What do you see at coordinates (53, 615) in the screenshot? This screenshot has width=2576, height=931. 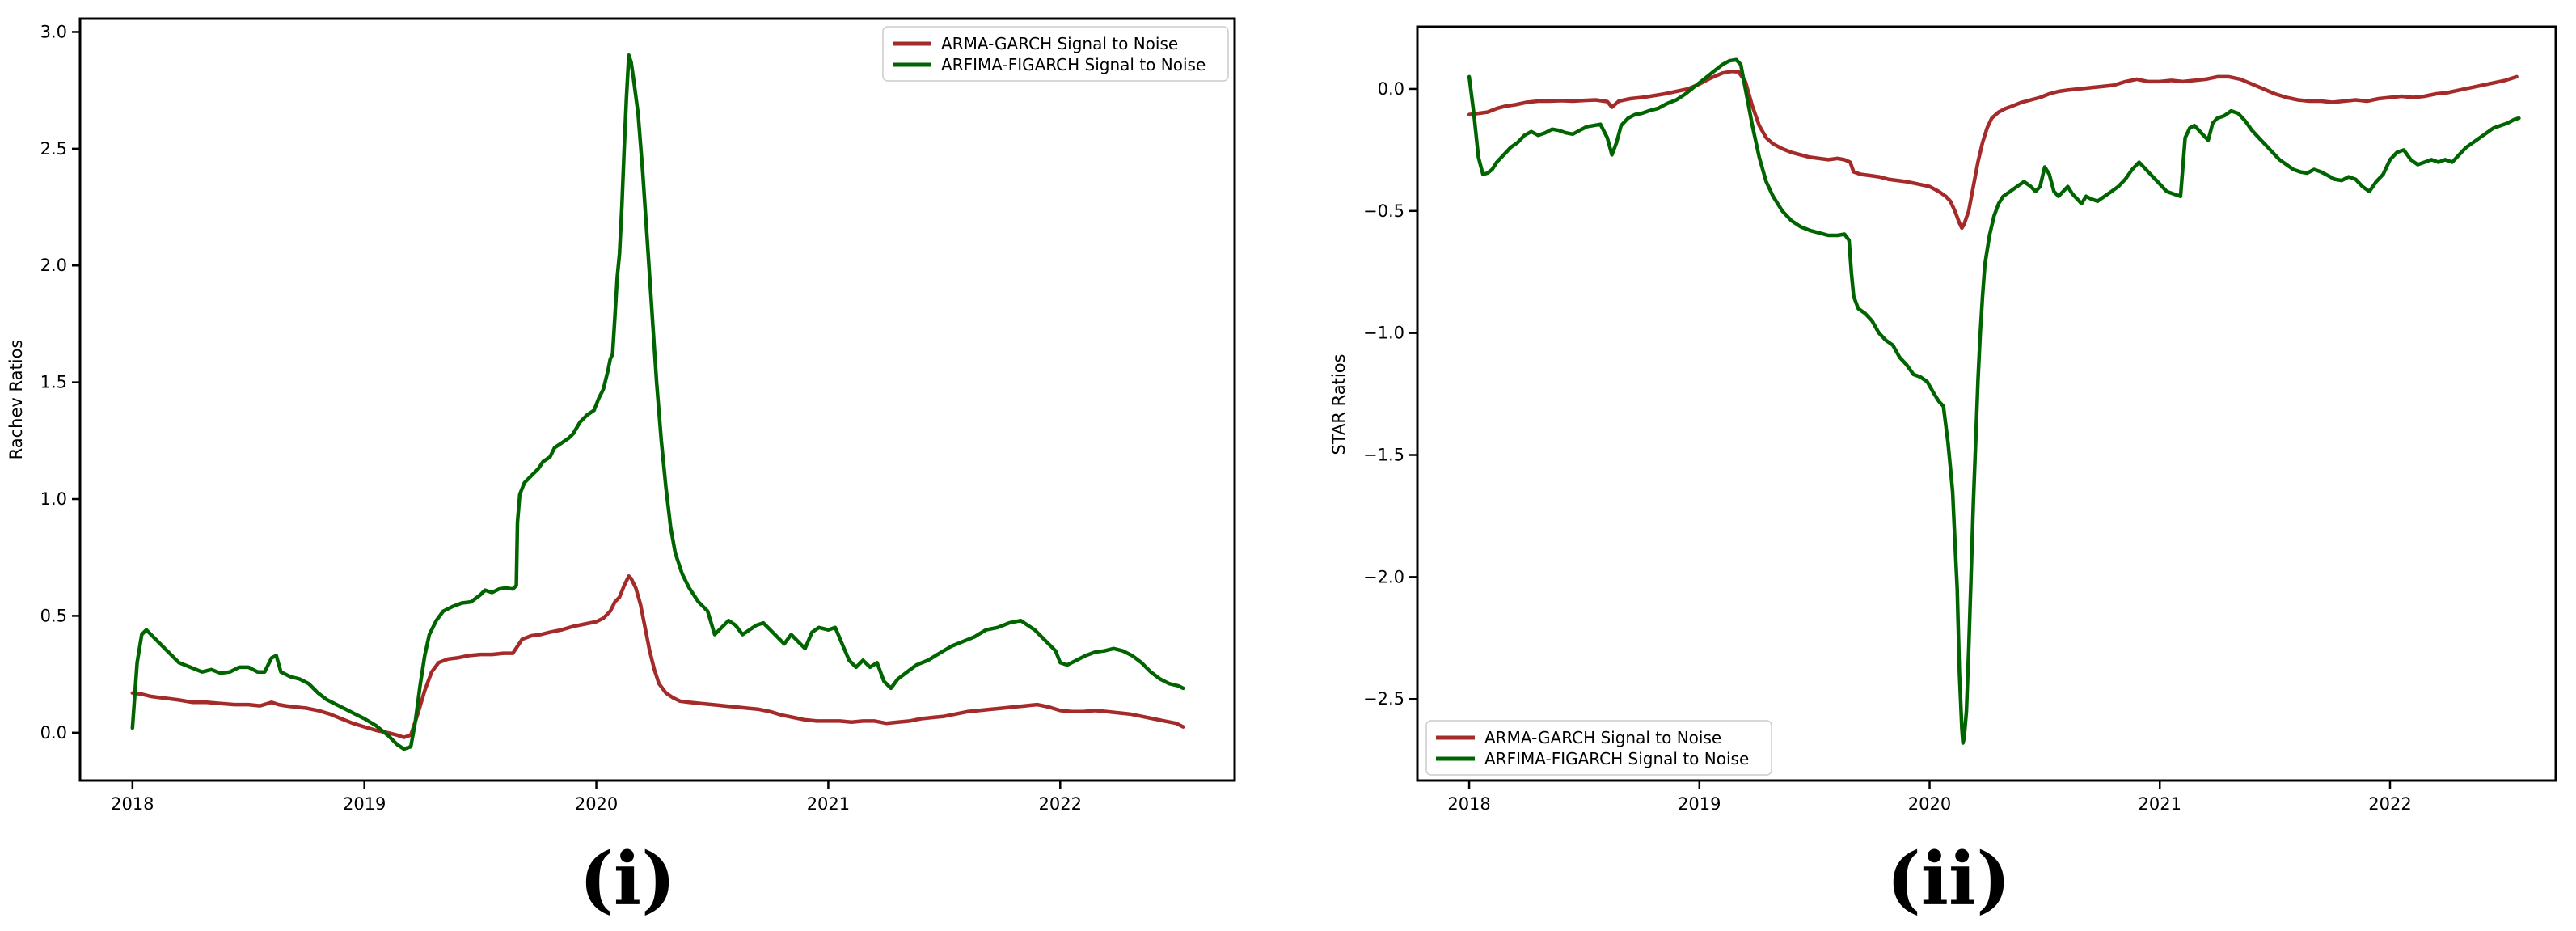 I see `y-tick-label: 0.5` at bounding box center [53, 615].